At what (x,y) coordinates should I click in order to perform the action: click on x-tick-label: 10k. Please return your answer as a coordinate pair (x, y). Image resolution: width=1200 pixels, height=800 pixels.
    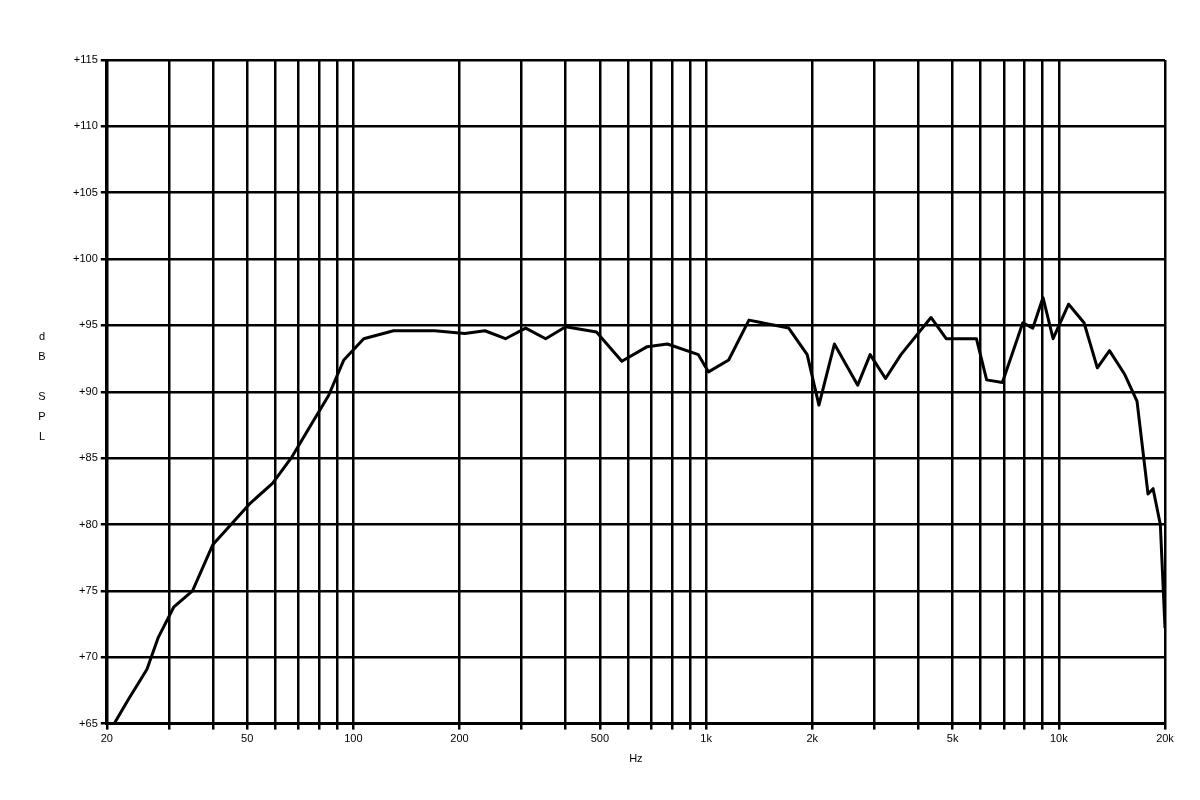
    Looking at the image, I should click on (1059, 738).